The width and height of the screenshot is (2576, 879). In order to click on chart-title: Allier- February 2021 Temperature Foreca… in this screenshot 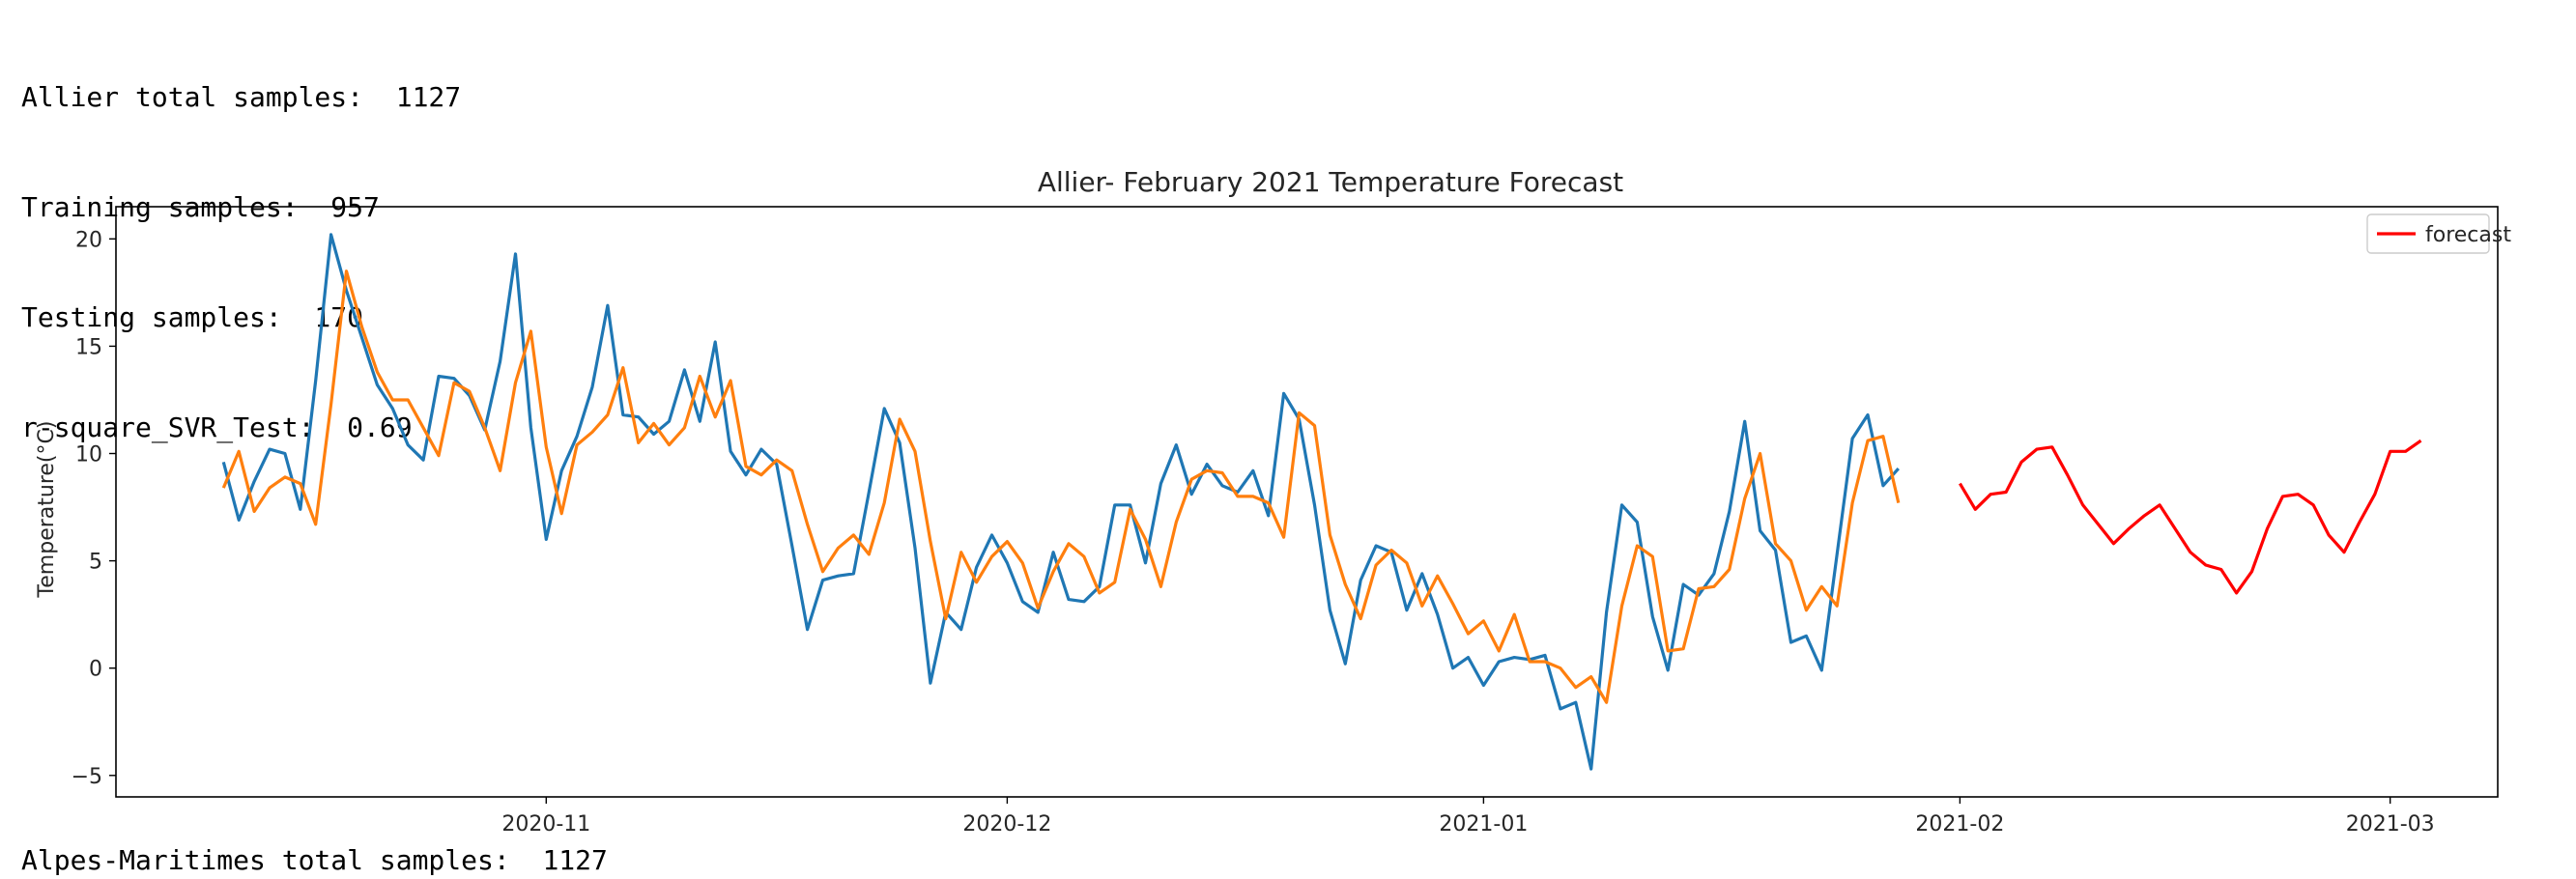, I will do `click(1331, 182)`.